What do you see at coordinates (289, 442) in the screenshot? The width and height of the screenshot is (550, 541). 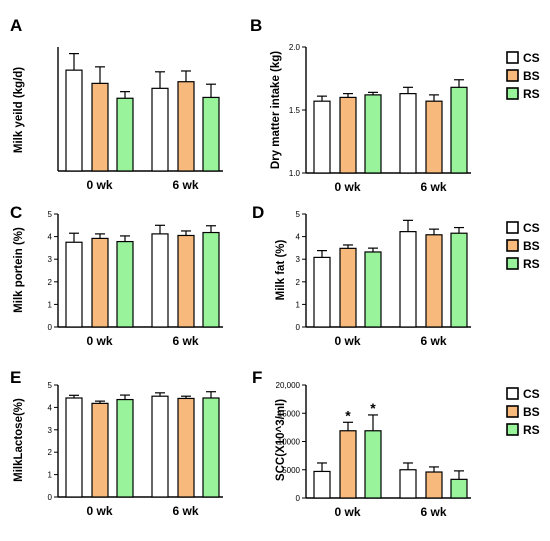 I see `y-tick-label: 10000` at bounding box center [289, 442].